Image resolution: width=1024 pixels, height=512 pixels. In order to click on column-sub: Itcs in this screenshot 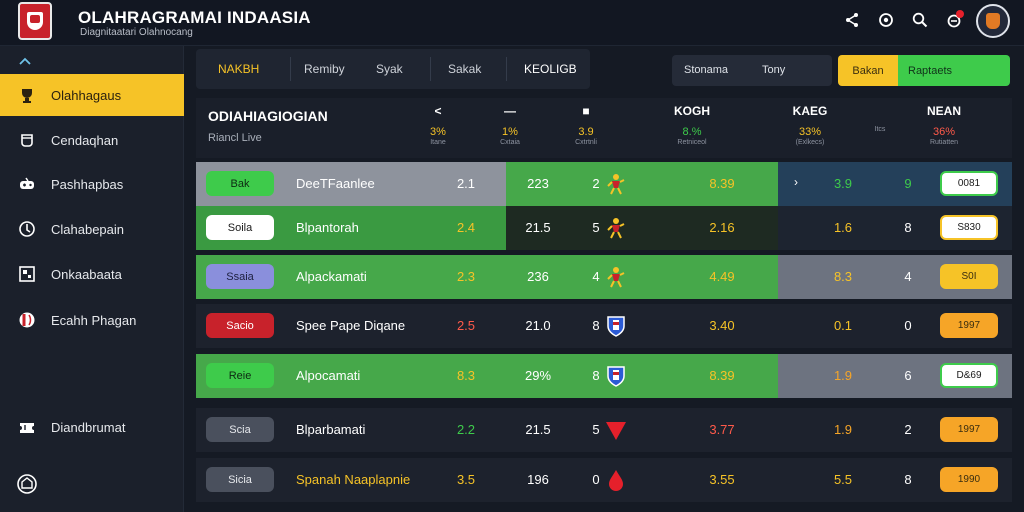, I will do `click(880, 129)`.